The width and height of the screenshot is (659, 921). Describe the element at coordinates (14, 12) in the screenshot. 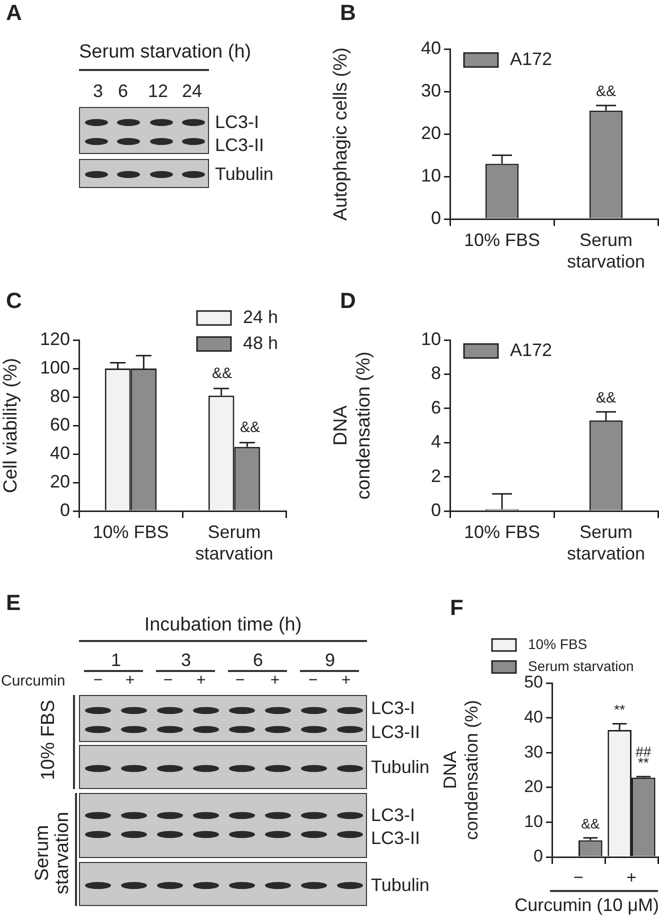

I see `text: A` at that location.